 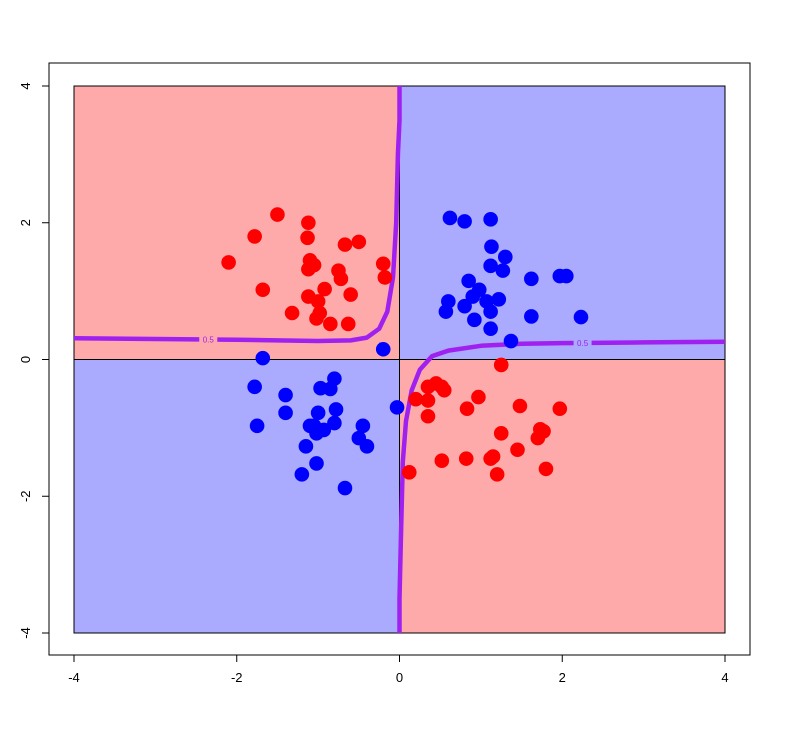 I want to click on x-tick-label-2: 0, so click(x=399, y=677).